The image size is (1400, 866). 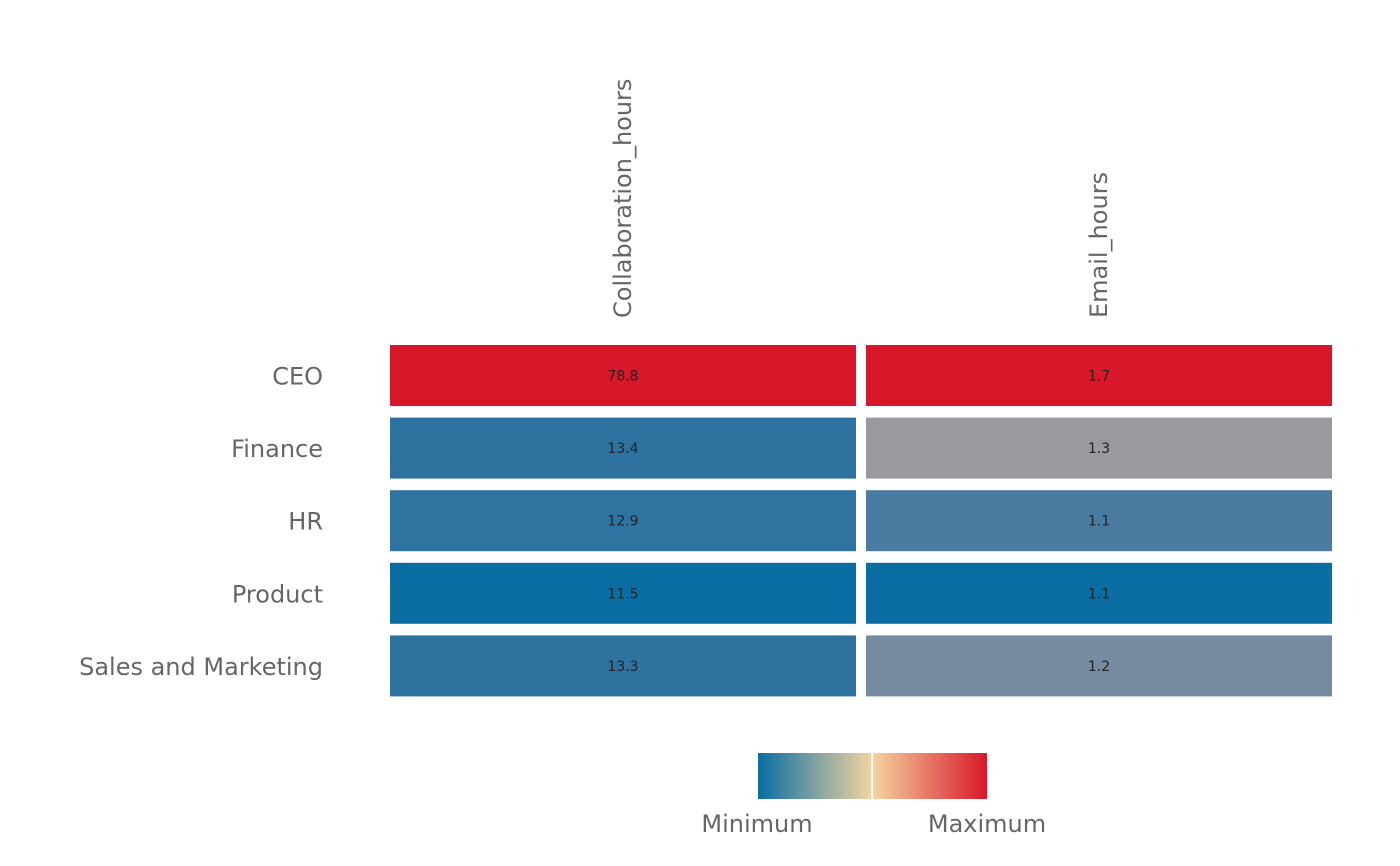 I want to click on heatmap-cell-sales-and-marketing-collaboration-hours, so click(x=623, y=666).